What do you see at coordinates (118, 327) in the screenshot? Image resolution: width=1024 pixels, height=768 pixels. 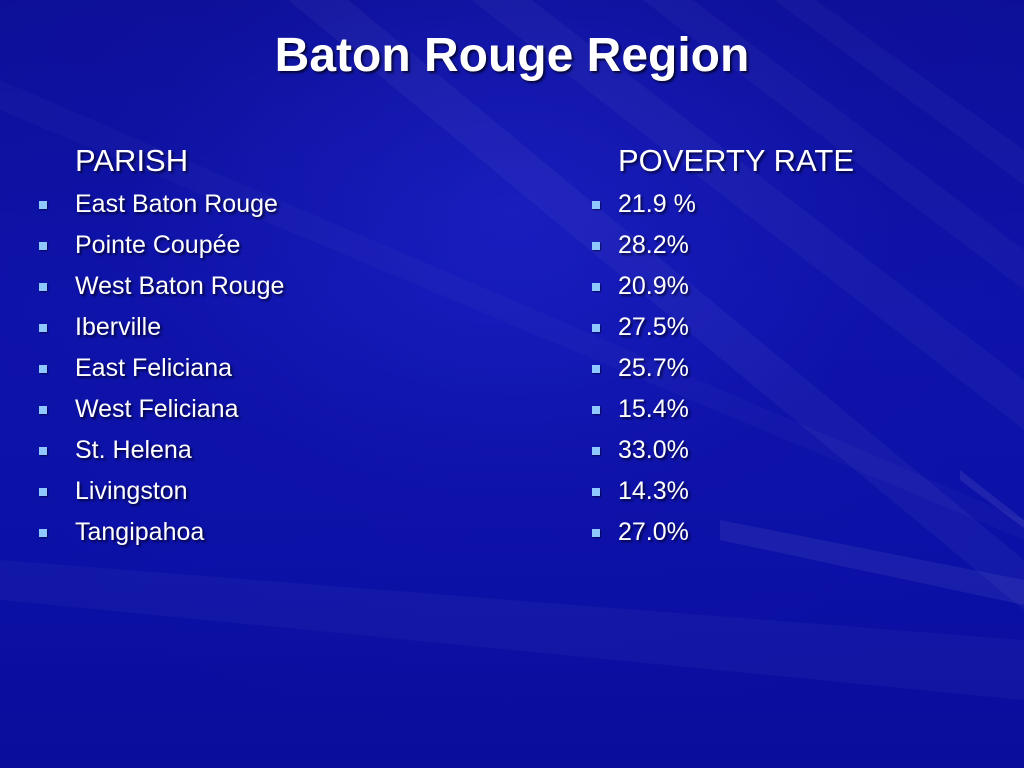 I see `parish-name: Iberville` at bounding box center [118, 327].